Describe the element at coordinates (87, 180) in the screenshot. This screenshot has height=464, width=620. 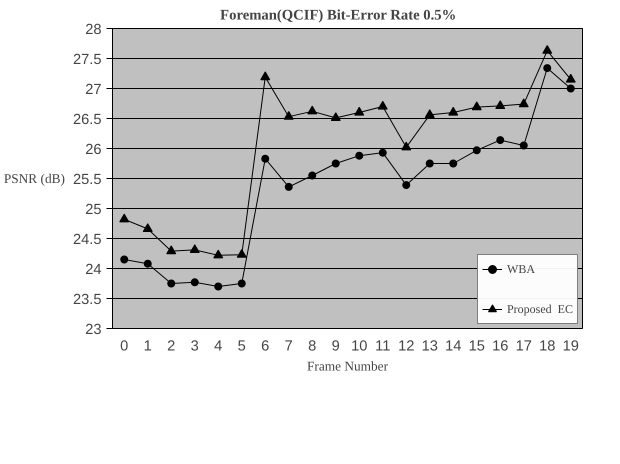
I see `y-tick-label: 25.5` at that location.